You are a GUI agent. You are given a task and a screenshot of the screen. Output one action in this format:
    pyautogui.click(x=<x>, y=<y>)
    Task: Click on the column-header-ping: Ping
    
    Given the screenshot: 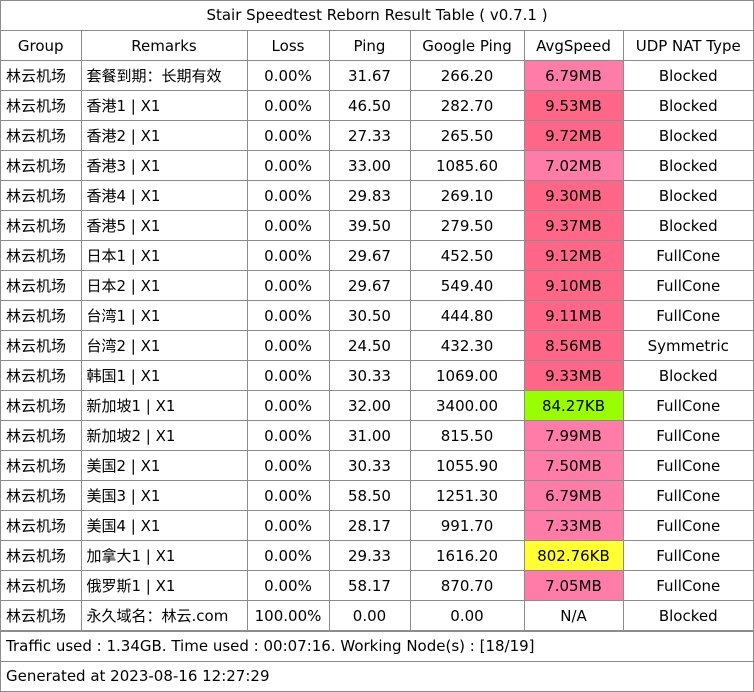 What is the action you would take?
    pyautogui.click(x=369, y=46)
    